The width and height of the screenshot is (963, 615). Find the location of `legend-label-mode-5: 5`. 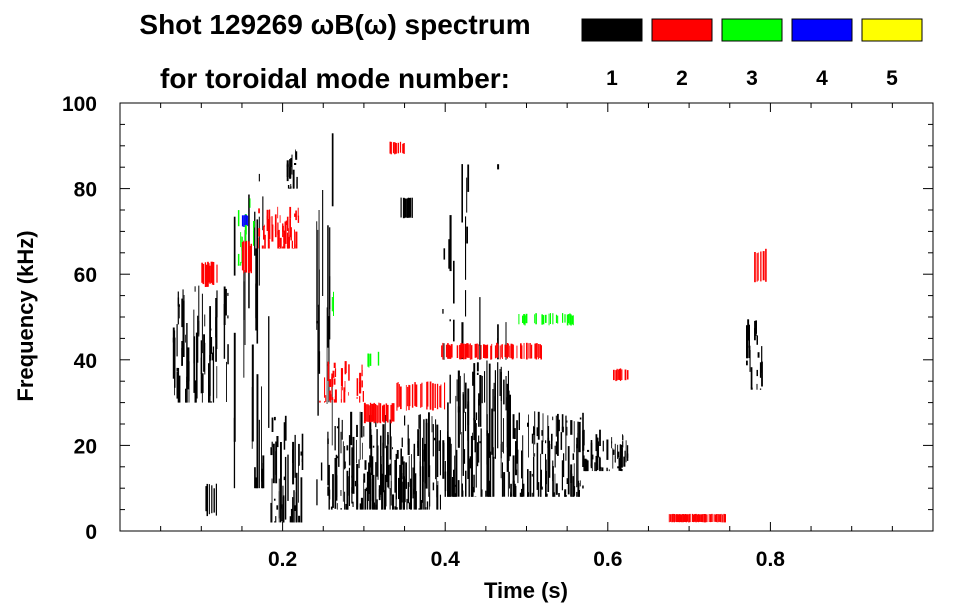

legend-label-mode-5: 5 is located at coordinates (892, 78).